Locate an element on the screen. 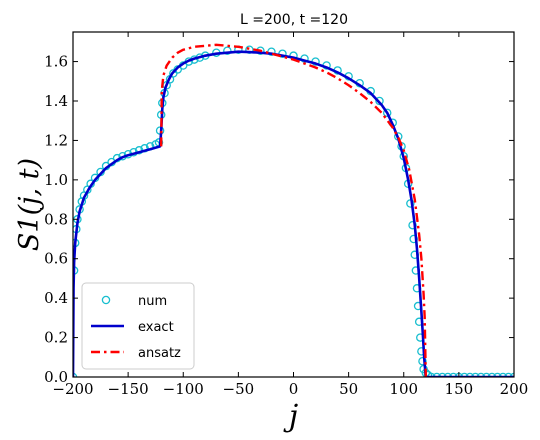 The width and height of the screenshot is (540, 440). x-tick-label: 100 is located at coordinates (403, 389).